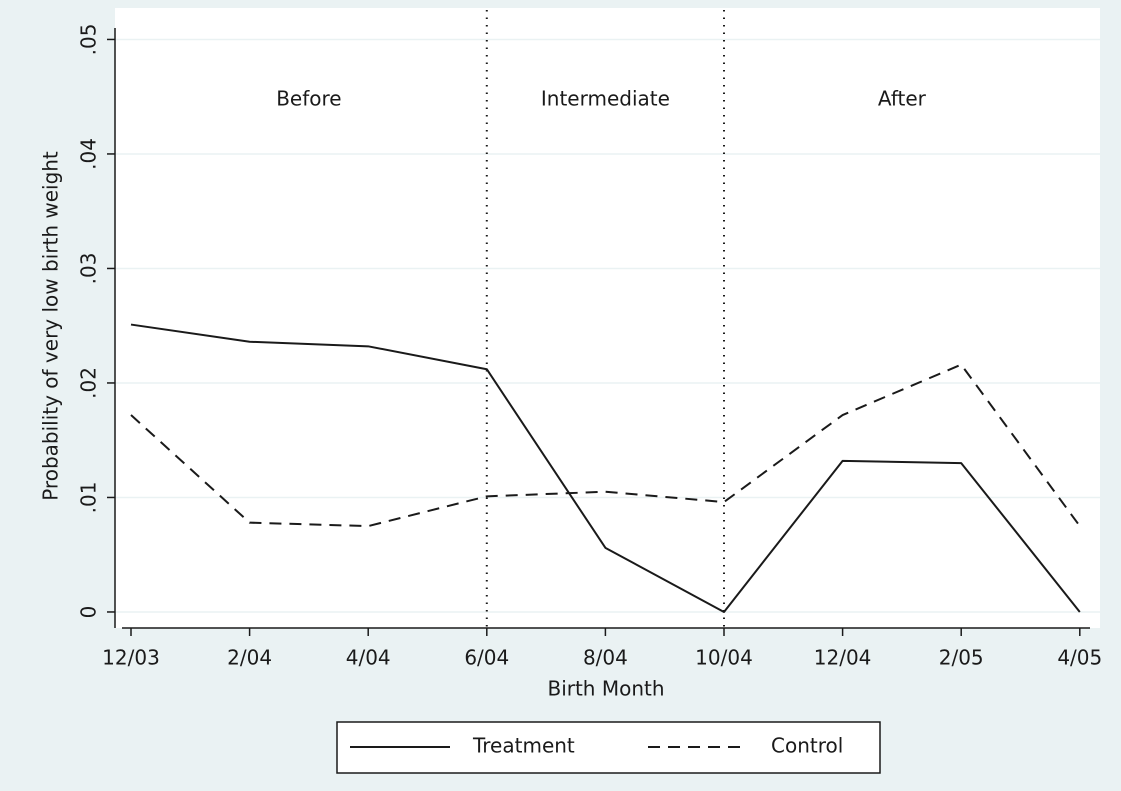 The image size is (1121, 791). I want to click on y-tick-label: 0, so click(89, 612).